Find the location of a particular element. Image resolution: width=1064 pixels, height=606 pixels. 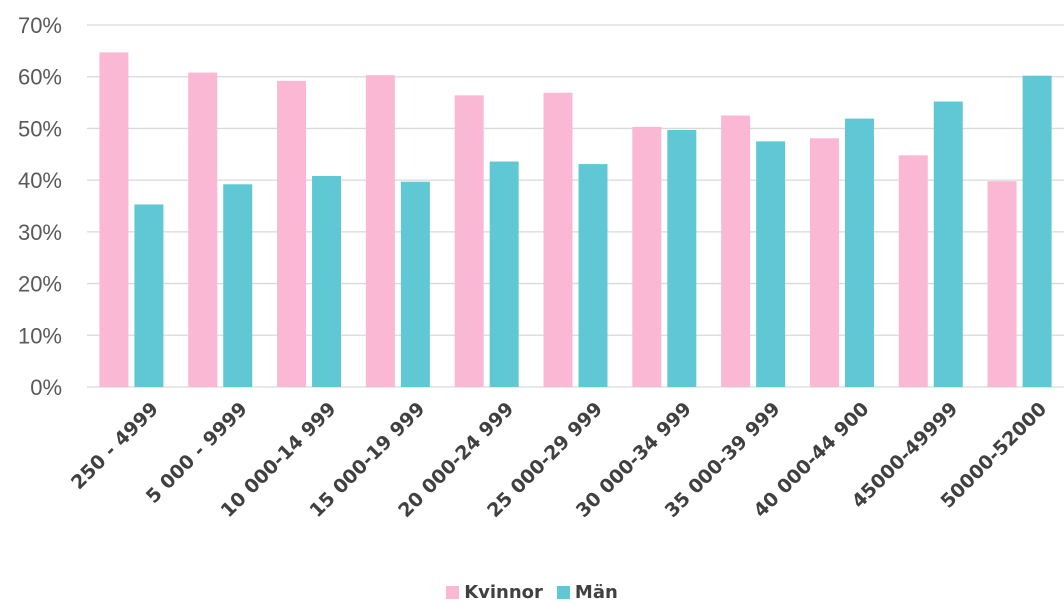

y-tick-label: 0% is located at coordinates (46, 387).